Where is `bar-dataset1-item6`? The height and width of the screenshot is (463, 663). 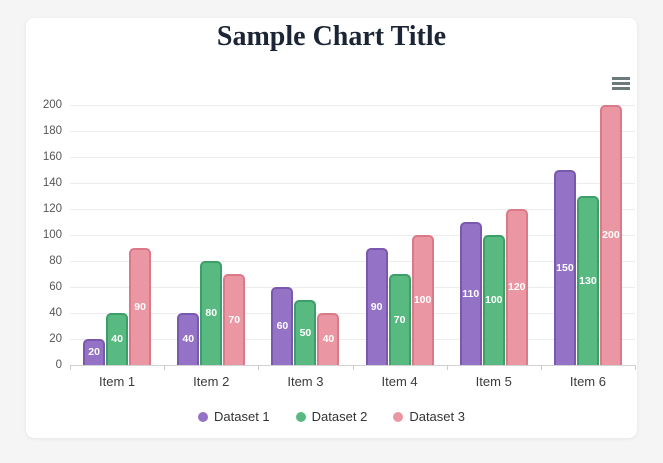
bar-dataset1-item6 is located at coordinates (564, 267).